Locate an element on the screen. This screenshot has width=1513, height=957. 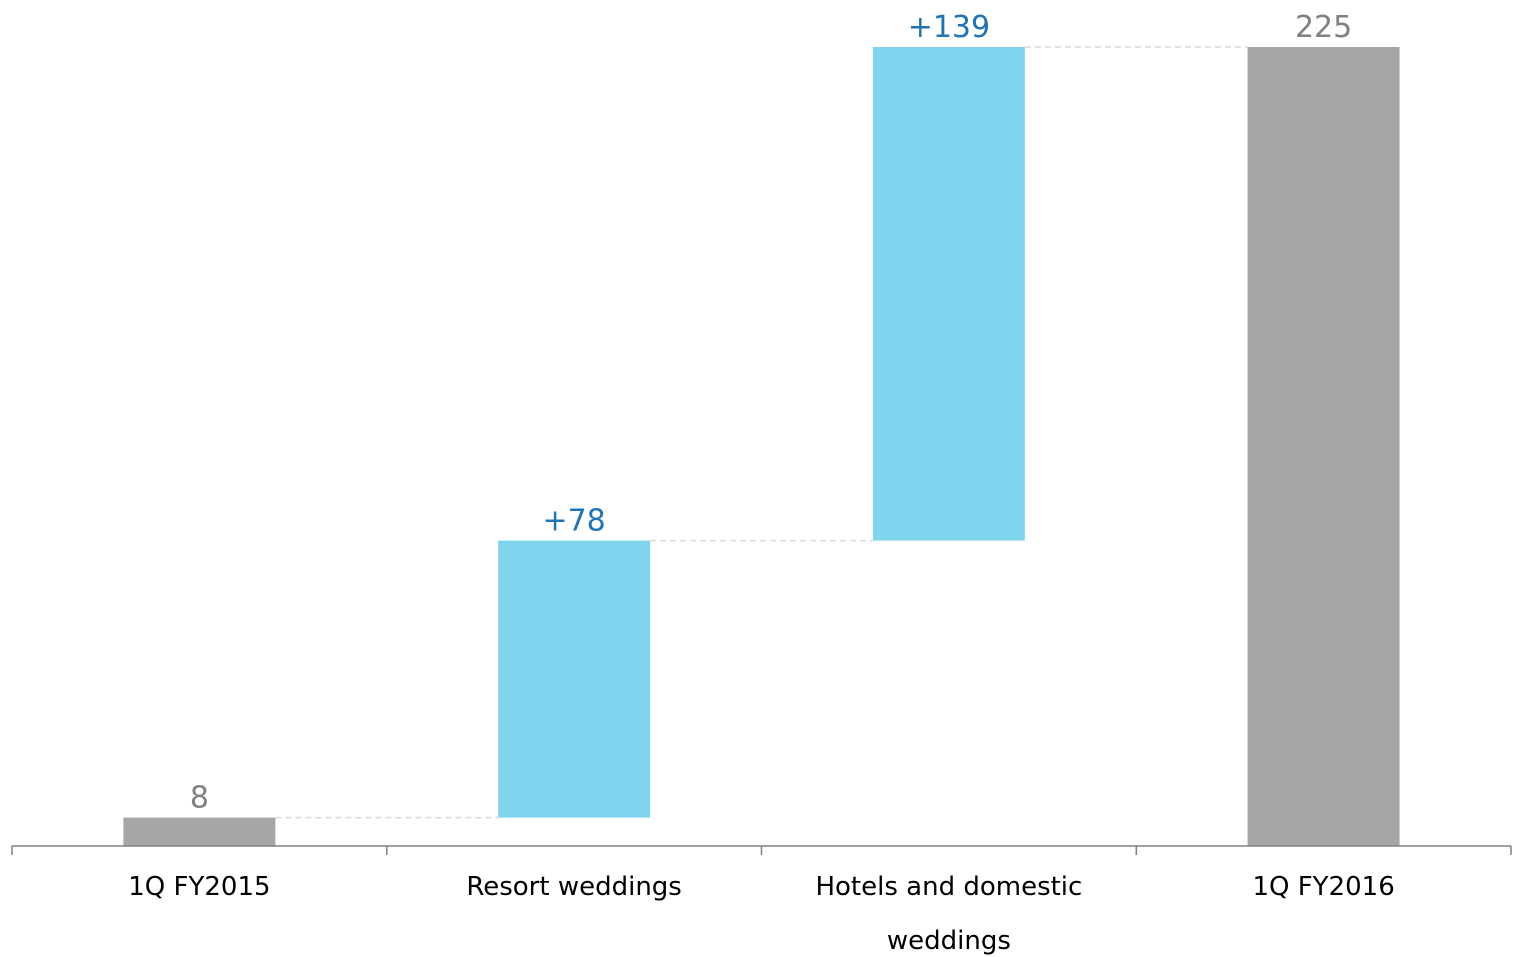
value-label-hotels-and-domestic-weddings: +139 is located at coordinates (949, 27).